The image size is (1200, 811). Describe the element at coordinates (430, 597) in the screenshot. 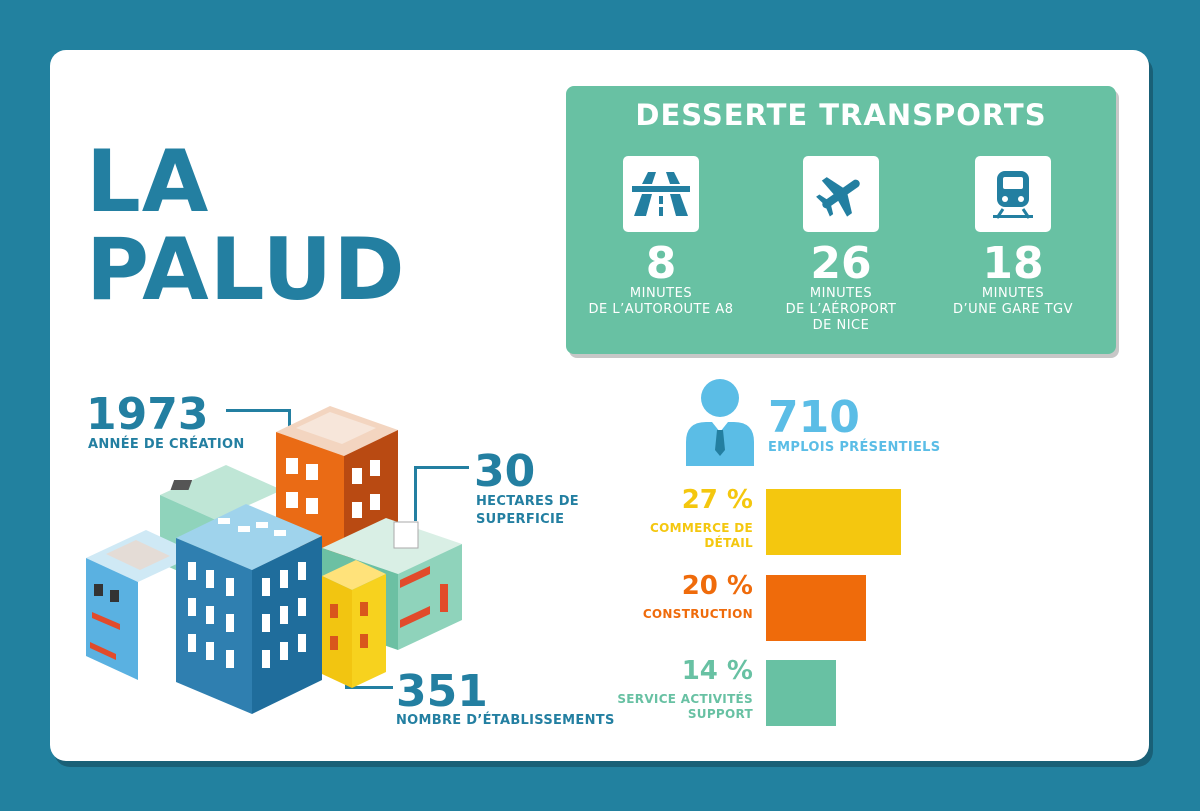

I see `shop-right-wall` at that location.